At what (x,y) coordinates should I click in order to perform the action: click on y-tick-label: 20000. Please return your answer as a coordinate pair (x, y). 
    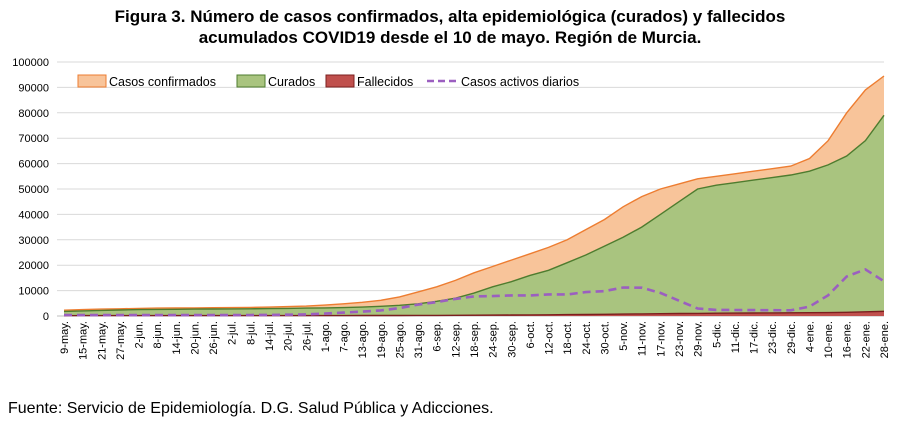
    Looking at the image, I should click on (33, 266).